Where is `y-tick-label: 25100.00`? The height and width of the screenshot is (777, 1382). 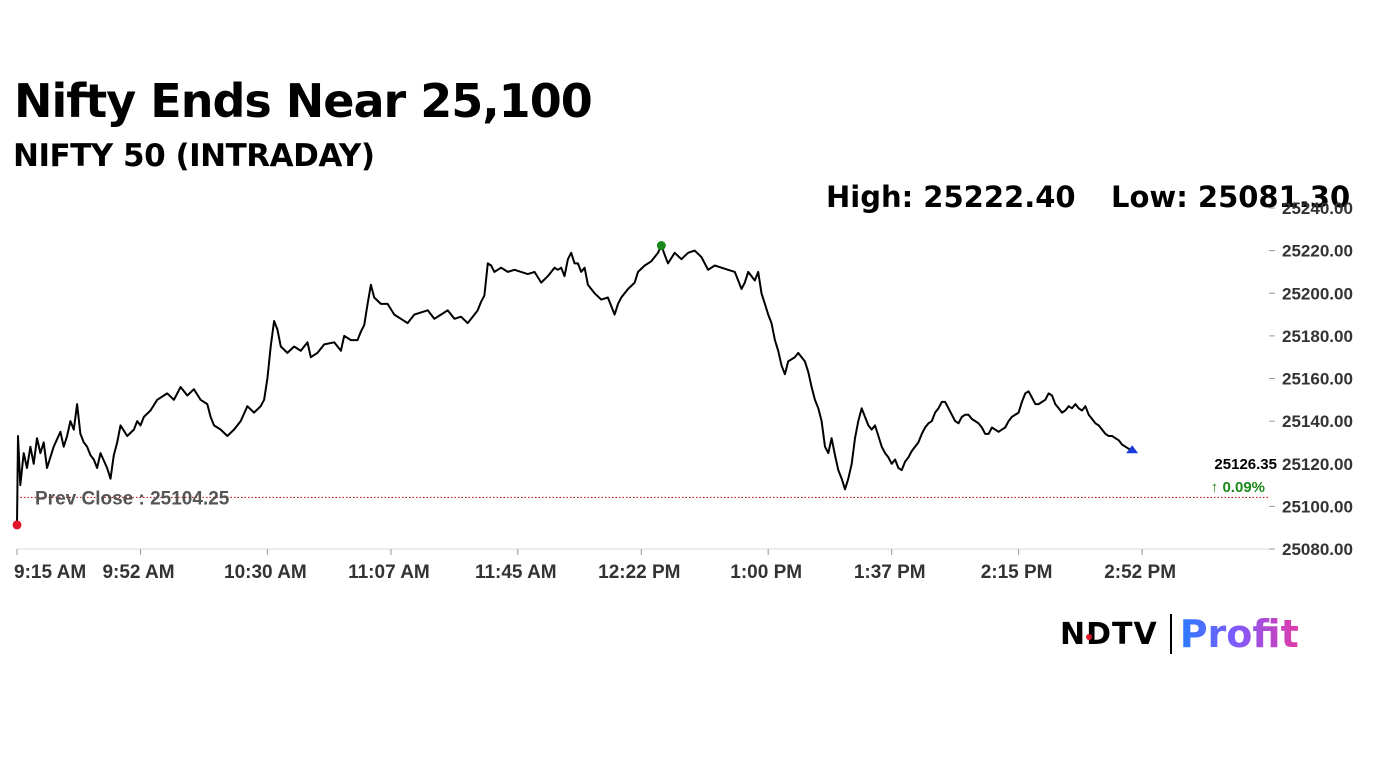
y-tick-label: 25100.00 is located at coordinates (1317, 506).